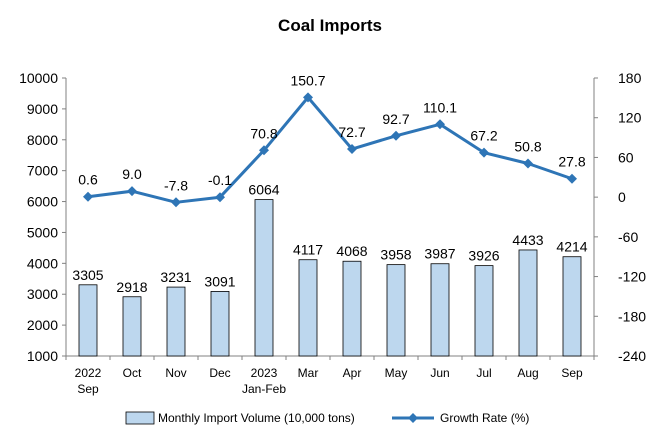 The height and width of the screenshot is (440, 660). I want to click on y-left-tick-label: 10000, so click(38, 78).